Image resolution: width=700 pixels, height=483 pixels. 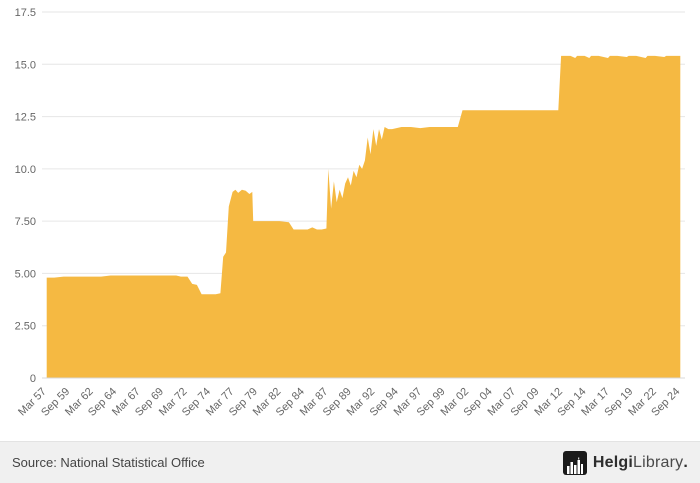 I want to click on source-text: Source: National Statistical Office, so click(x=108, y=462).